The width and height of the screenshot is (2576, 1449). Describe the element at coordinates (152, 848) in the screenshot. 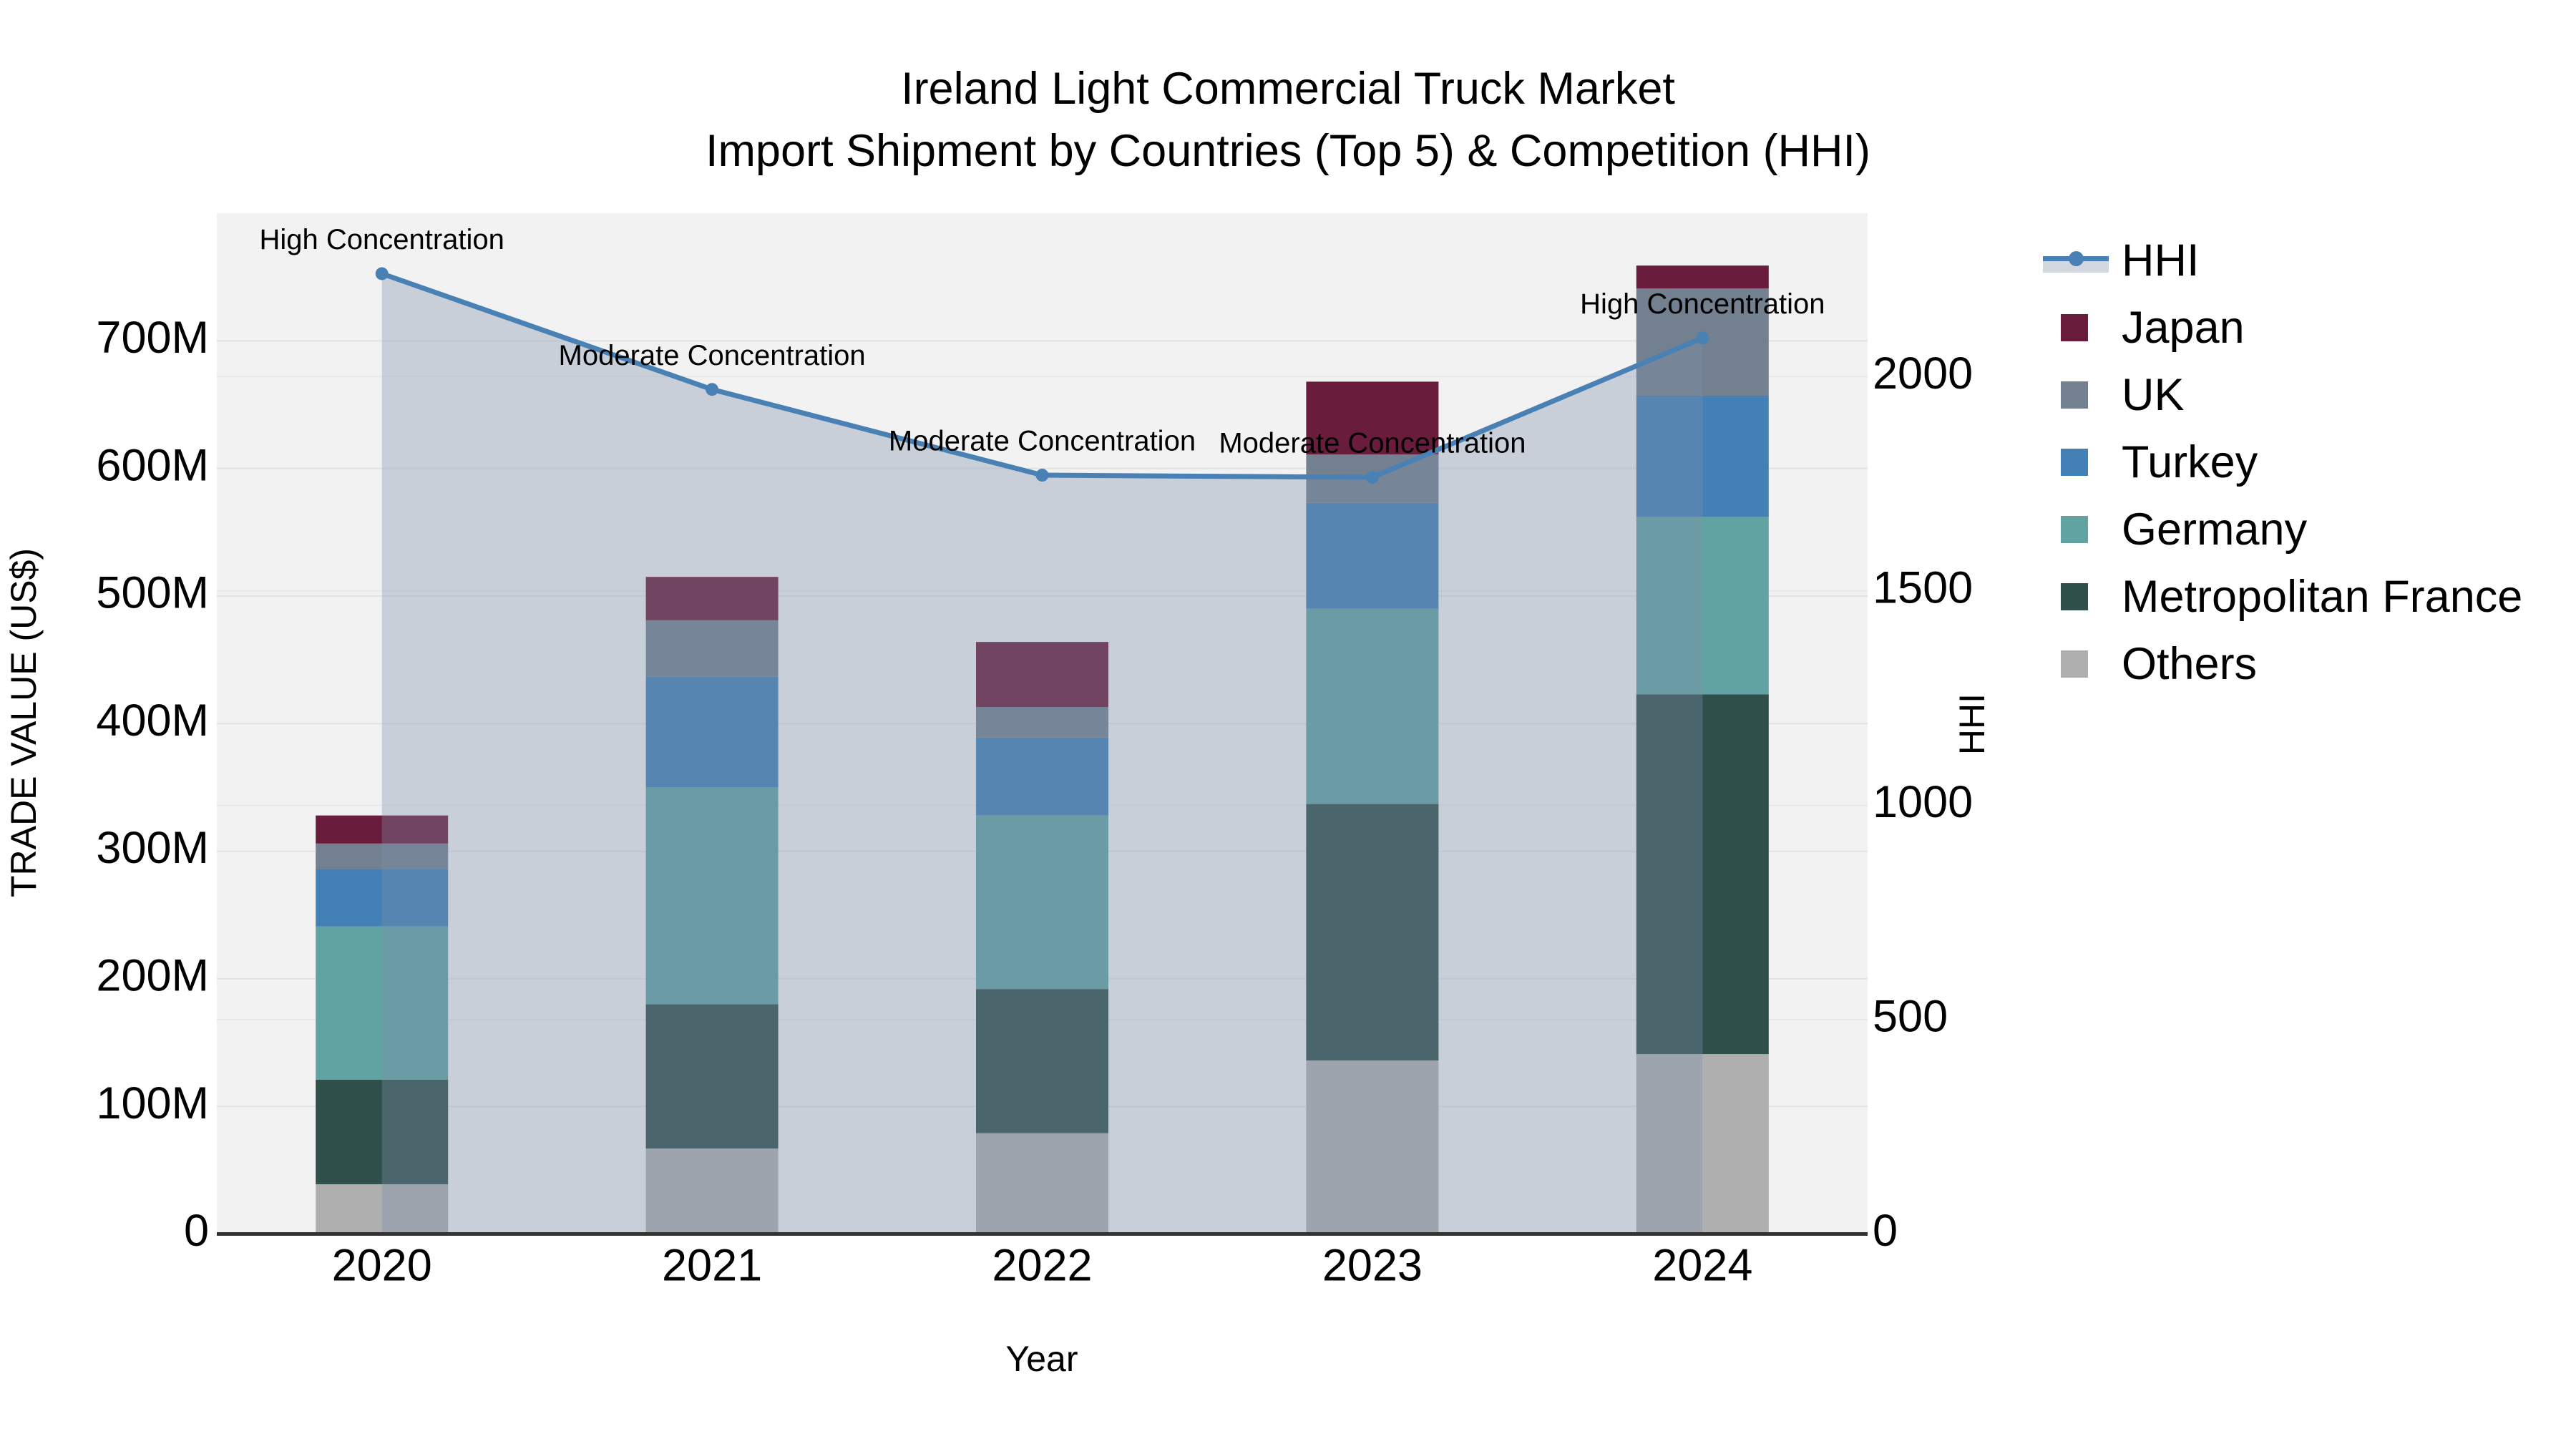

I see `y-left-tick-300: 300M` at that location.